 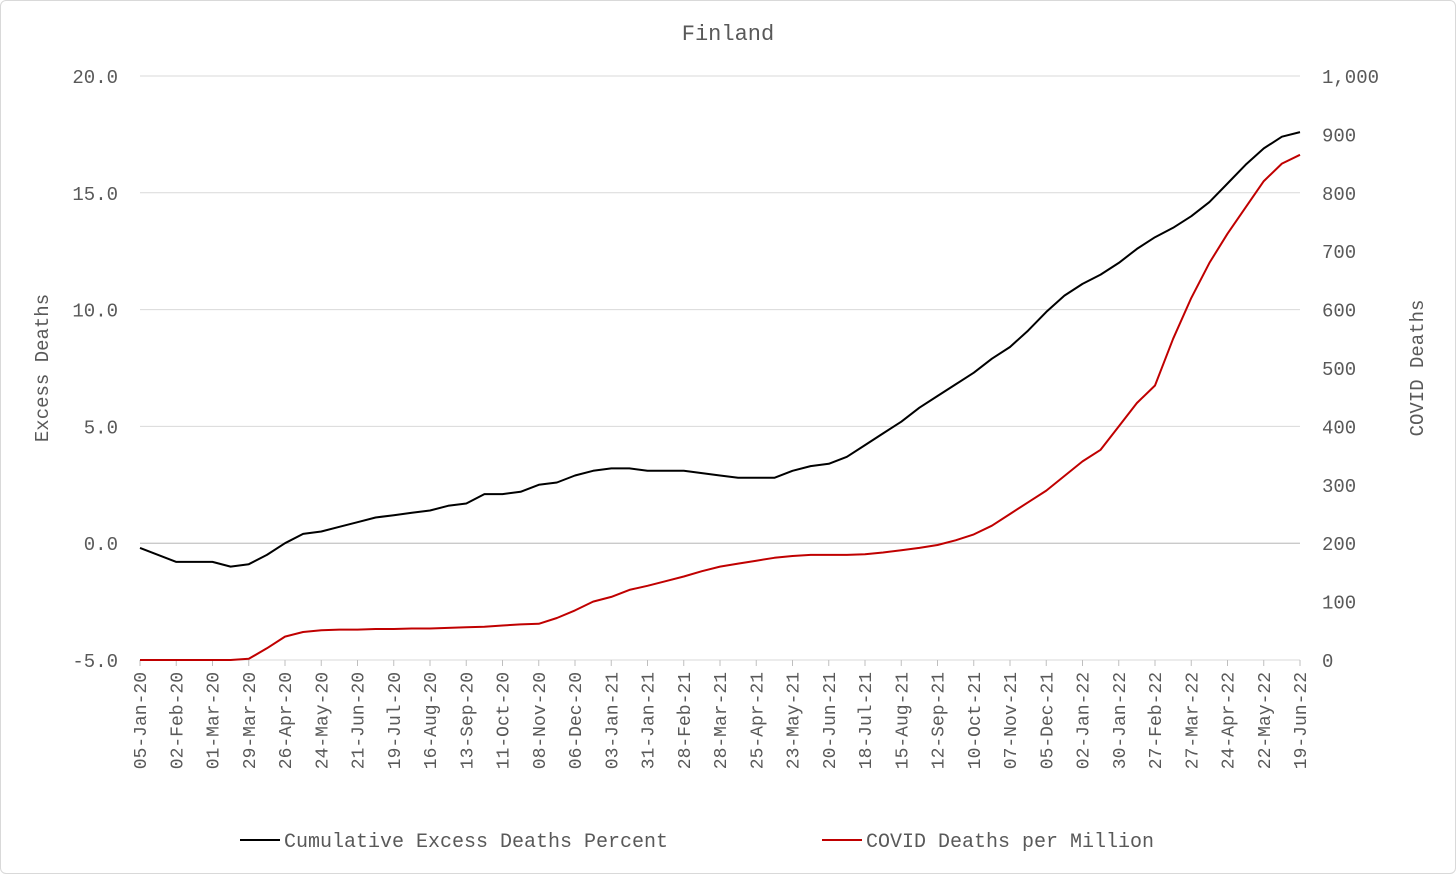 I want to click on x-tick-label: 29-Mar-20, so click(x=251, y=720).